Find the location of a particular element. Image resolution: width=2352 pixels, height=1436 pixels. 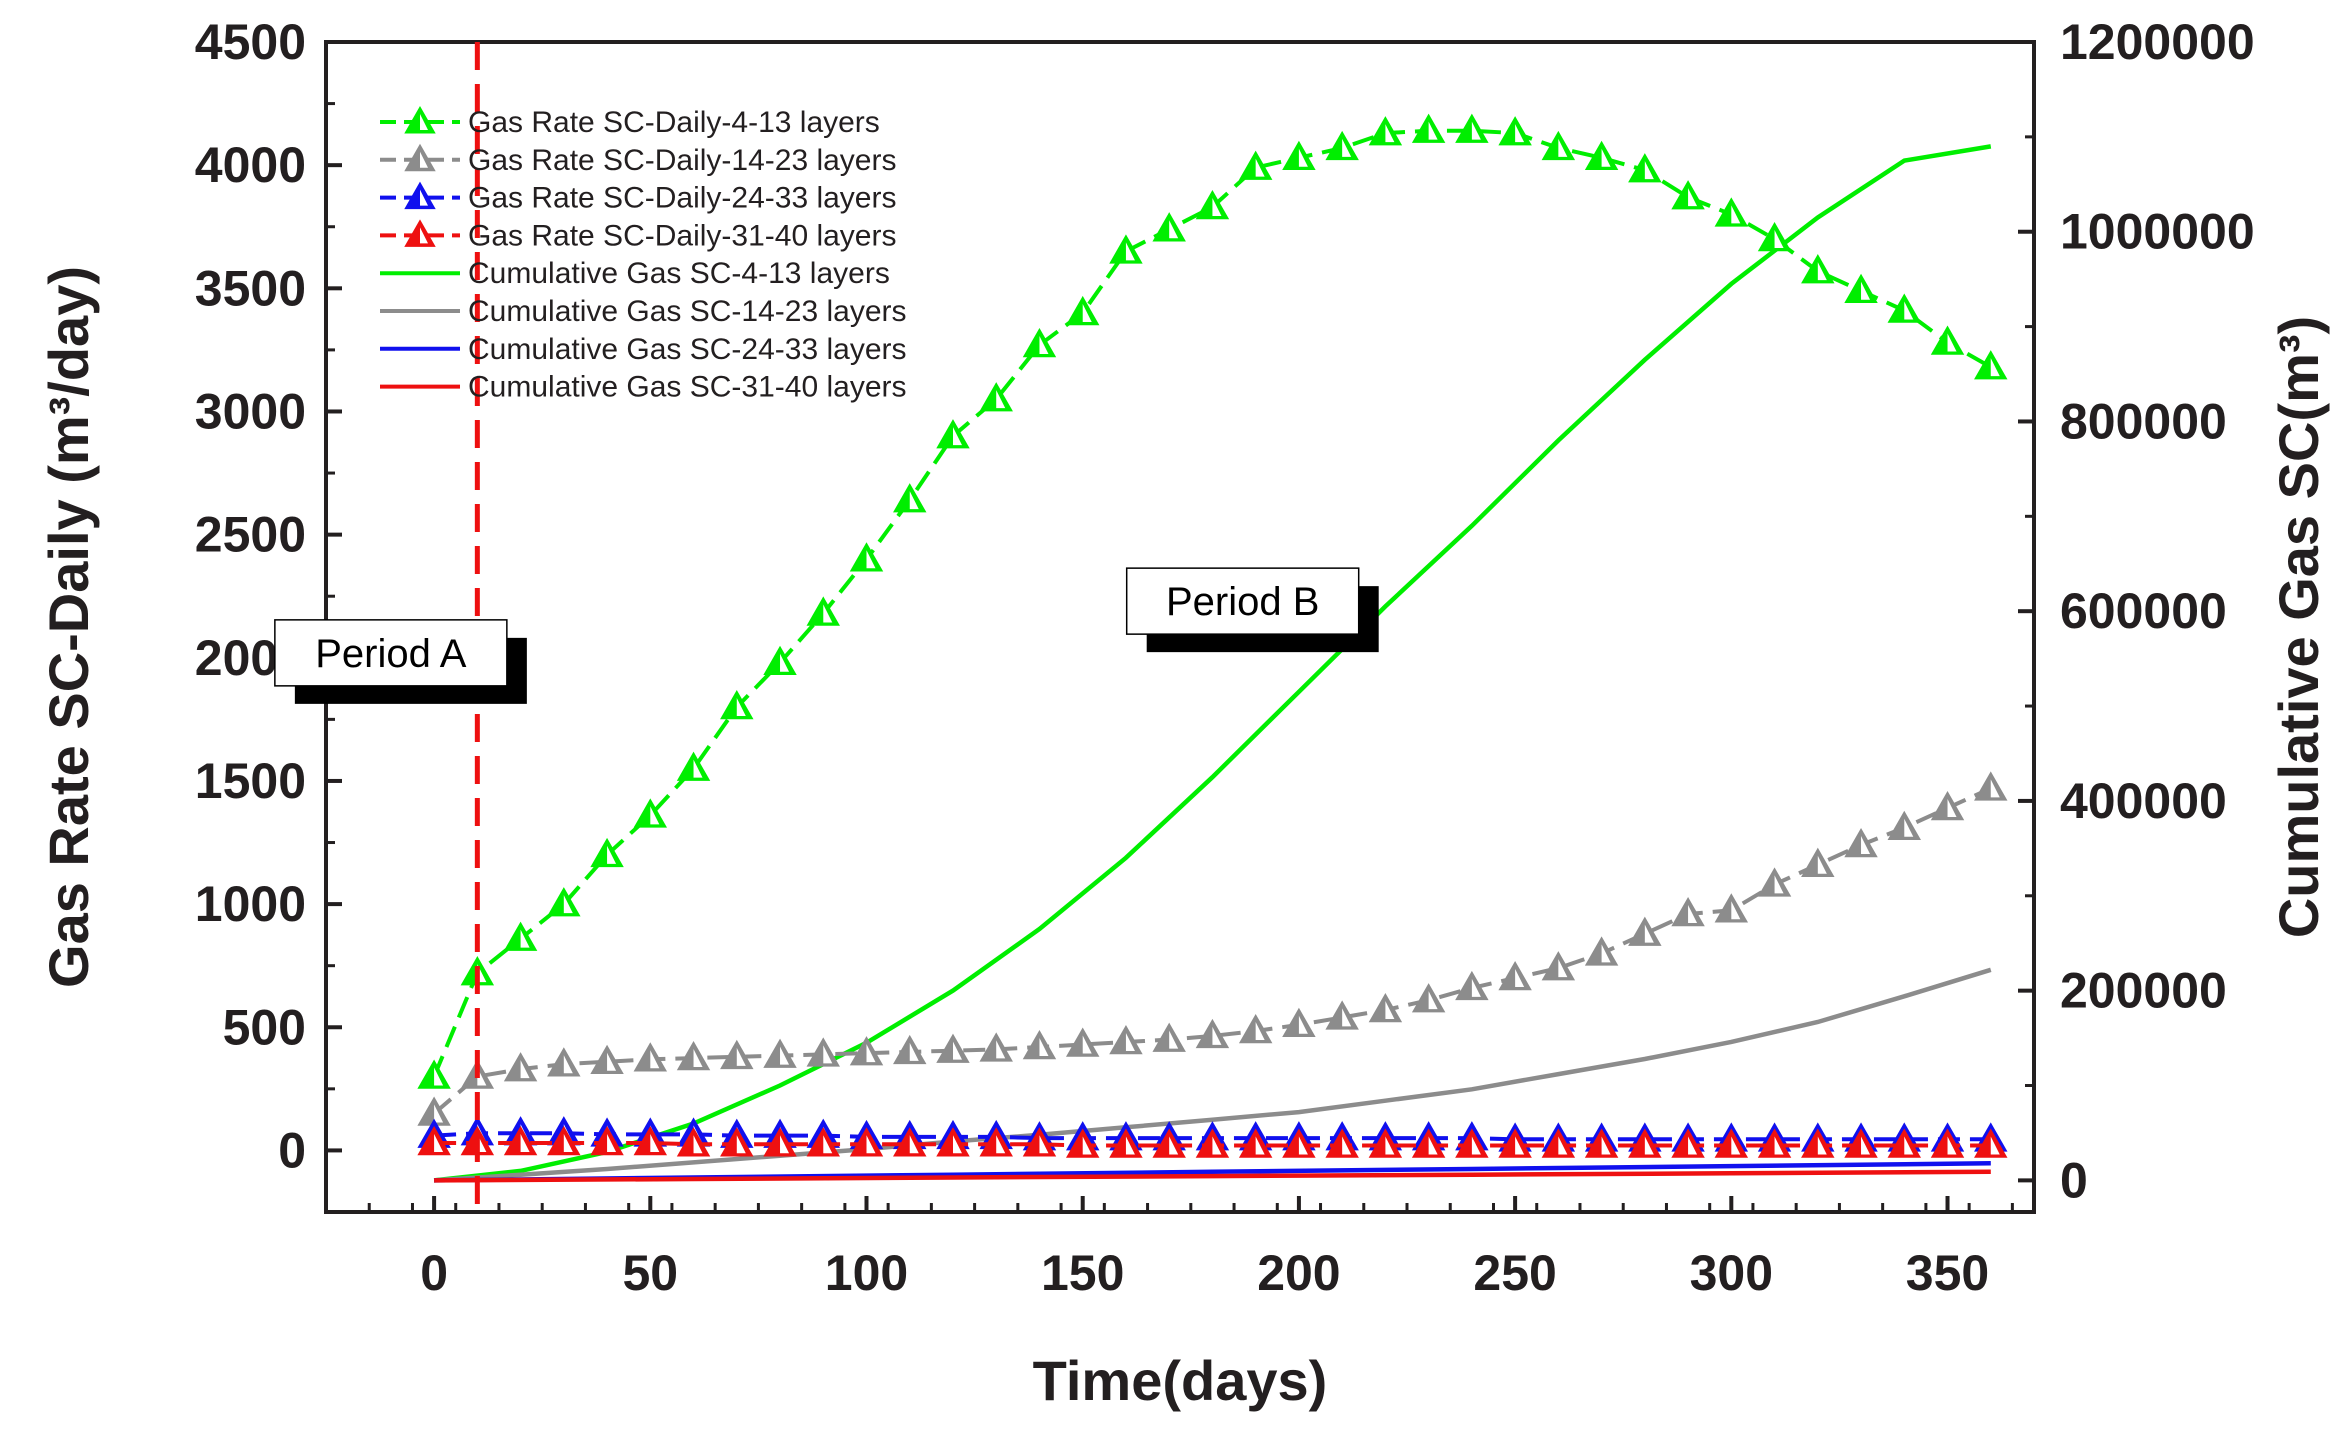

x-tick-label: 350 is located at coordinates (1947, 1273).